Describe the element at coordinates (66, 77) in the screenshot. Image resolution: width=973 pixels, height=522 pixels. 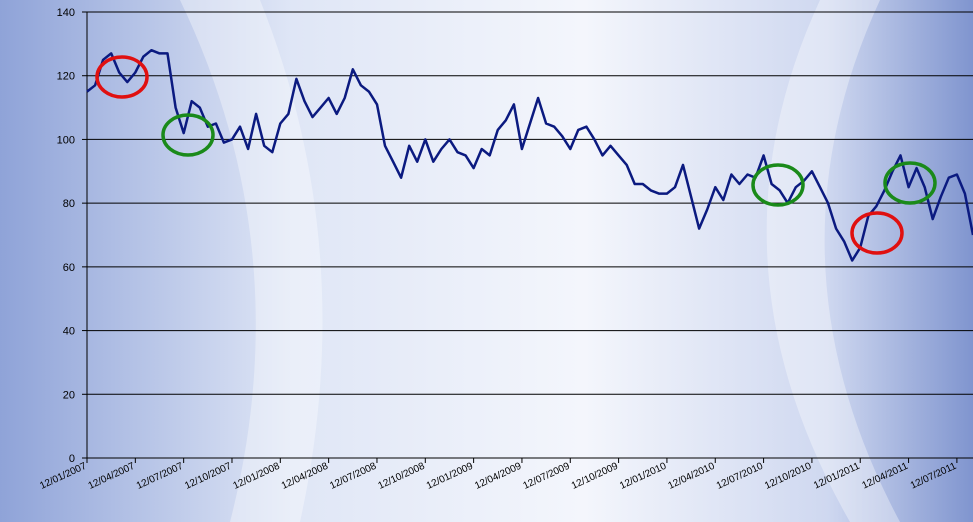
I see `y-tick-label: 120` at that location.